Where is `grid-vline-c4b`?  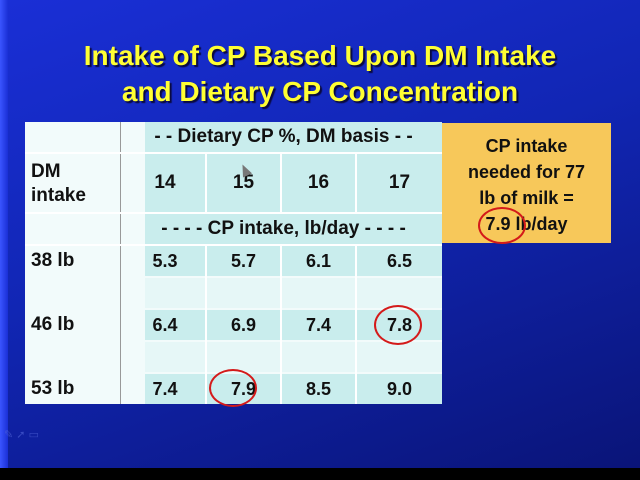 grid-vline-c4b is located at coordinates (356, 325).